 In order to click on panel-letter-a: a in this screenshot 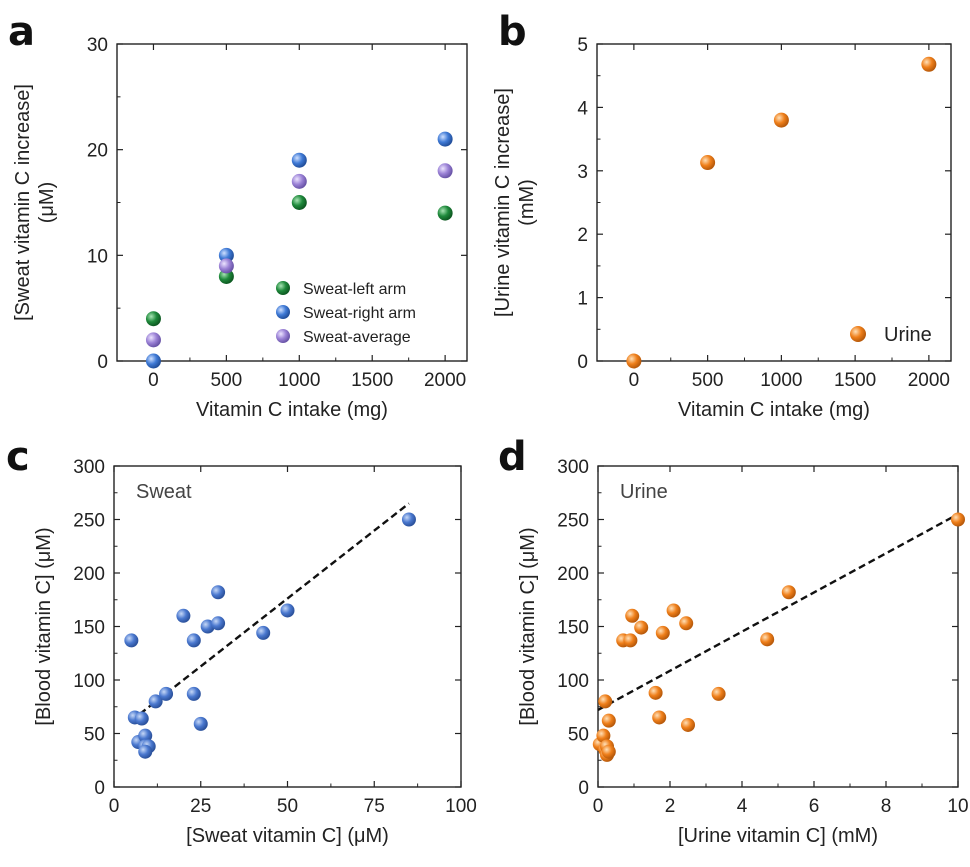, I will do `click(21, 32)`.